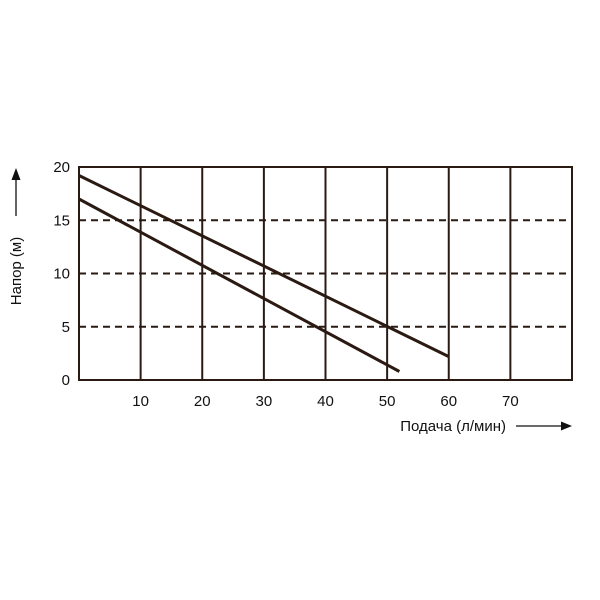 The height and width of the screenshot is (600, 600). What do you see at coordinates (387, 401) in the screenshot?
I see `x-tick-label: 50` at bounding box center [387, 401].